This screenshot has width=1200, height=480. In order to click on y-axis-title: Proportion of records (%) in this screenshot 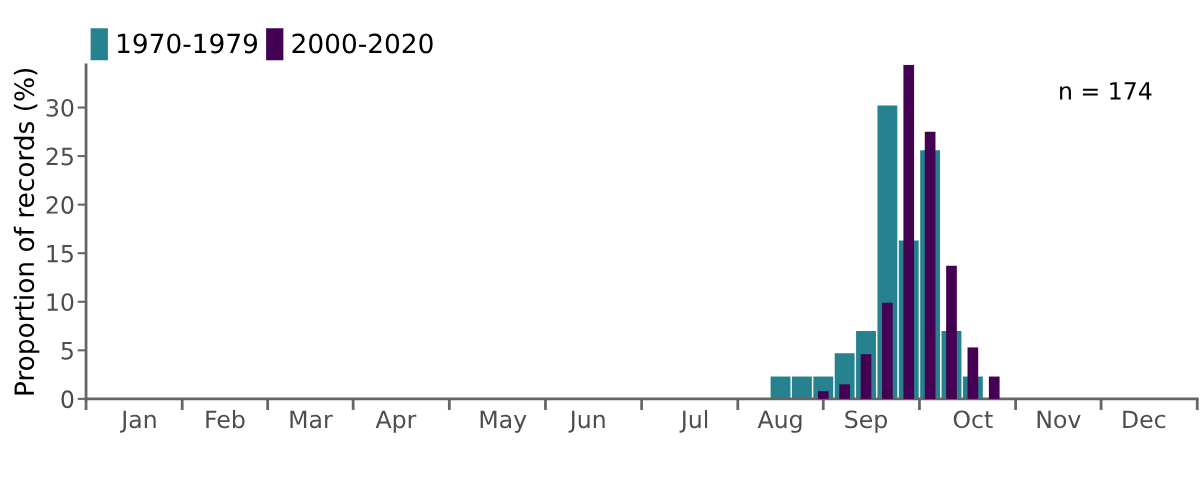, I will do `click(26, 231)`.